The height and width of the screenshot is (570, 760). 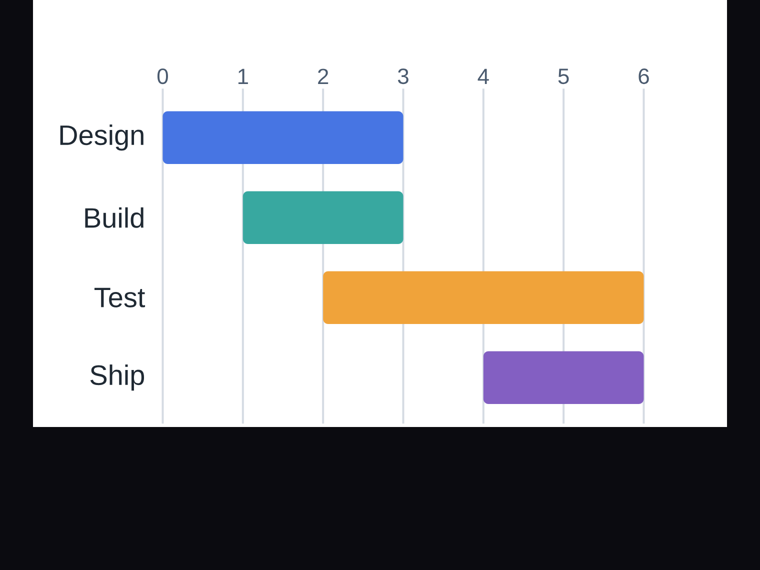 I want to click on x-tick-label: 3, so click(x=403, y=76).